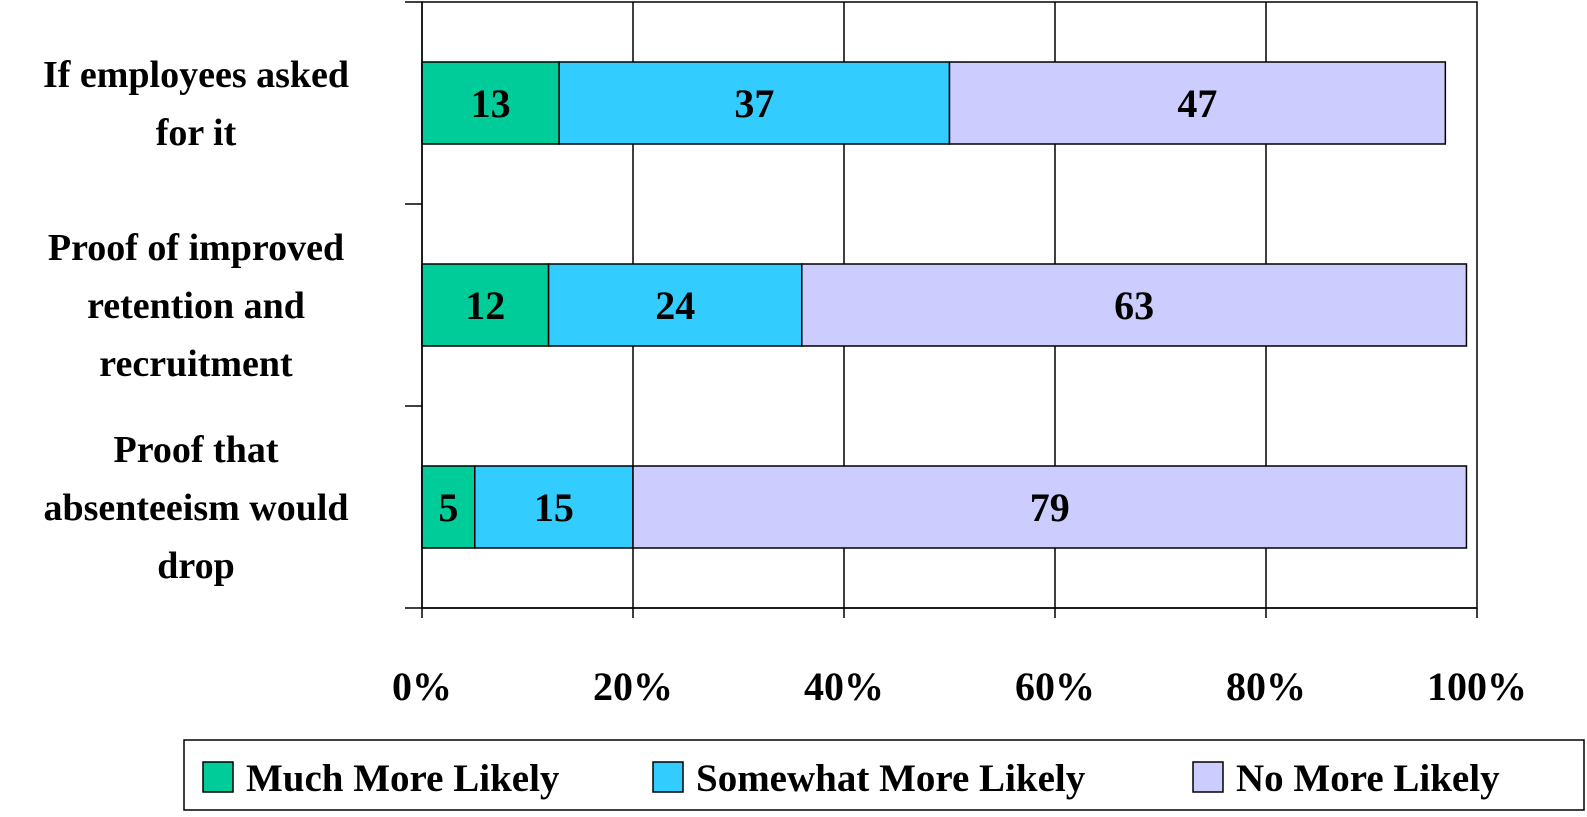 The height and width of the screenshot is (817, 1587). I want to click on data-label: 15, so click(554, 507).